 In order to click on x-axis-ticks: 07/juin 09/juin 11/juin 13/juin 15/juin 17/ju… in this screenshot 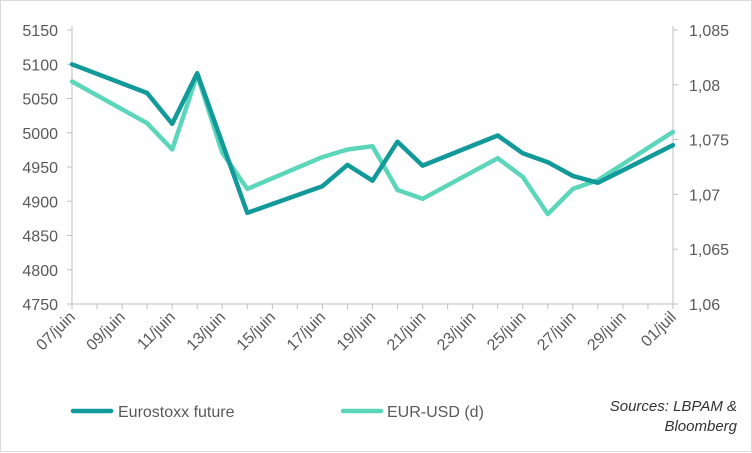, I will do `click(356, 329)`.